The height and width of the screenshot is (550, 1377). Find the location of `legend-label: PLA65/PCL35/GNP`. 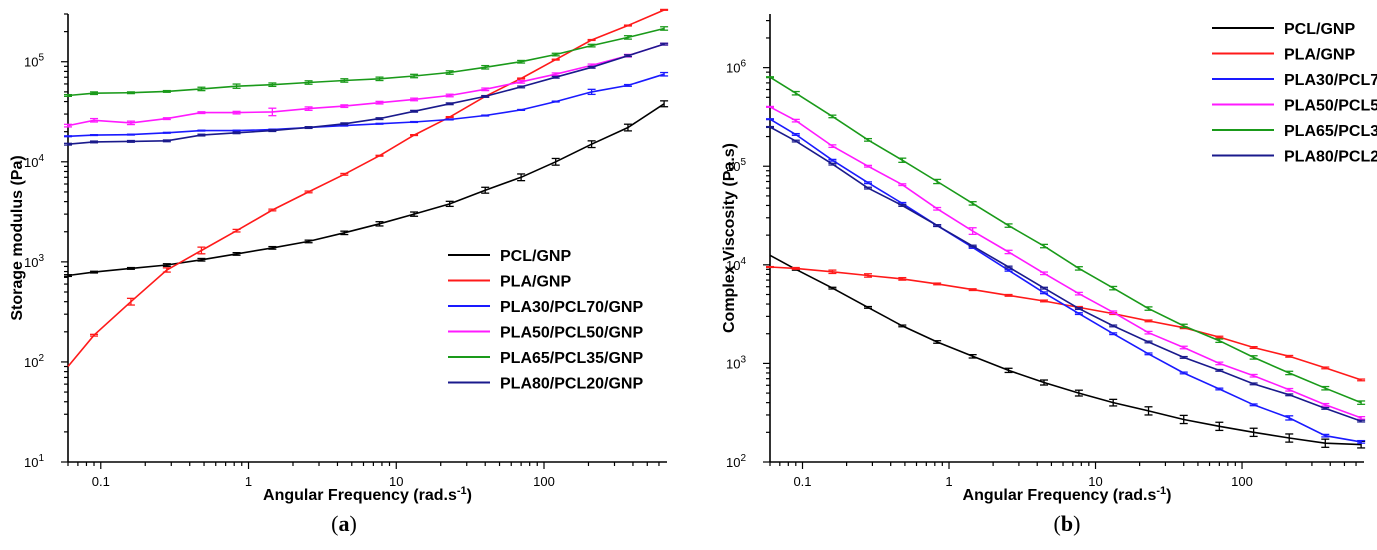

legend-label: PLA65/PCL35/GNP is located at coordinates (1330, 131).